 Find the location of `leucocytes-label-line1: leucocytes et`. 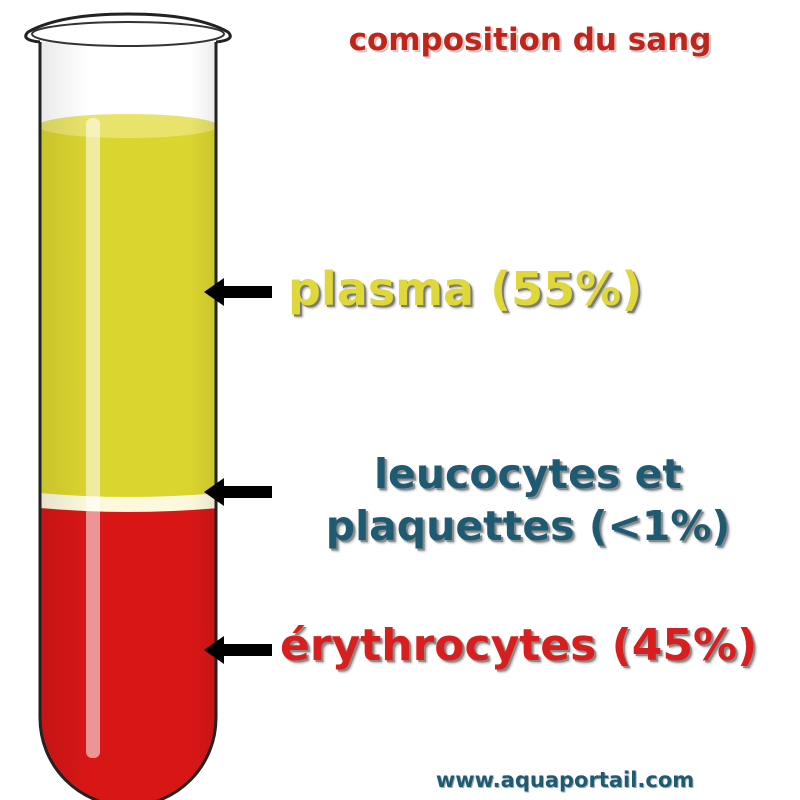

leucocytes-label-line1: leucocytes et is located at coordinates (528, 474).